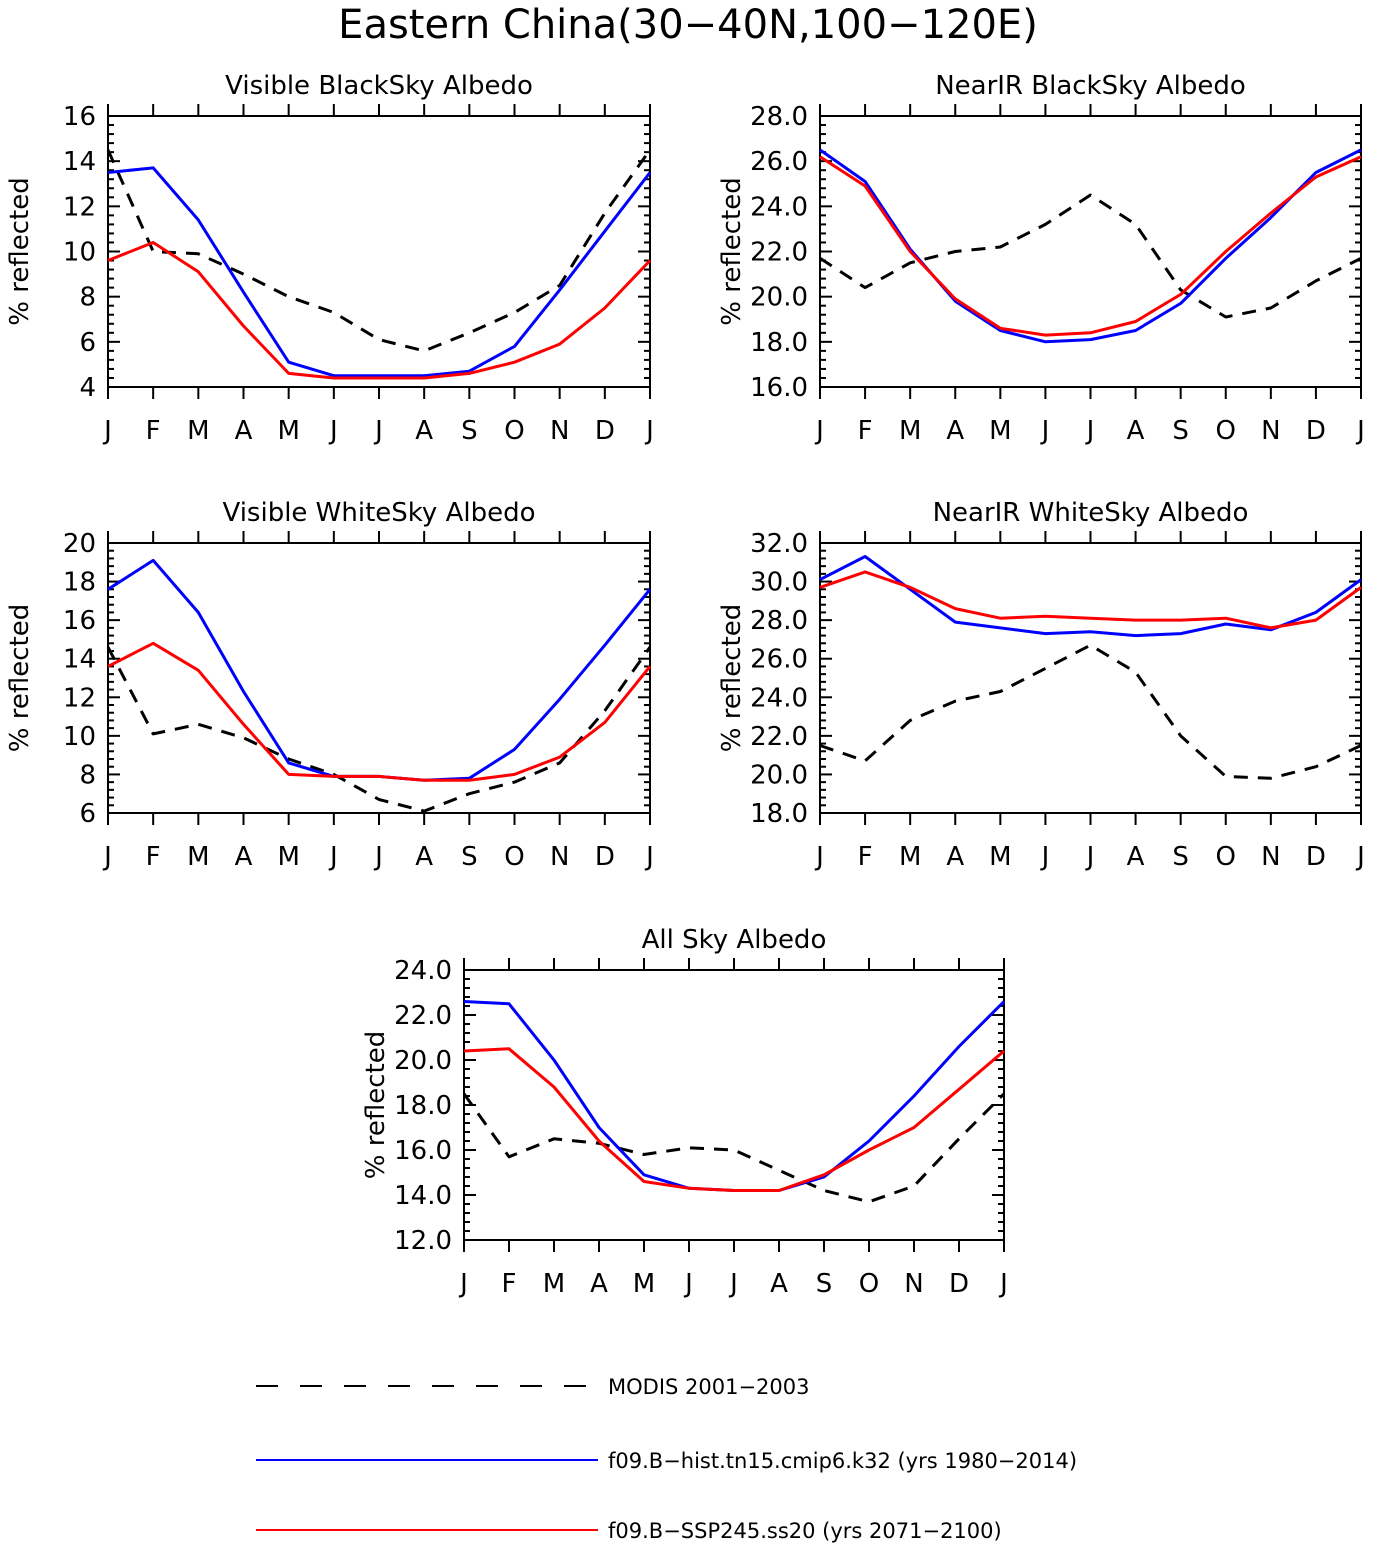  I want to click on panel-title: All Sky Albedo, so click(734, 940).